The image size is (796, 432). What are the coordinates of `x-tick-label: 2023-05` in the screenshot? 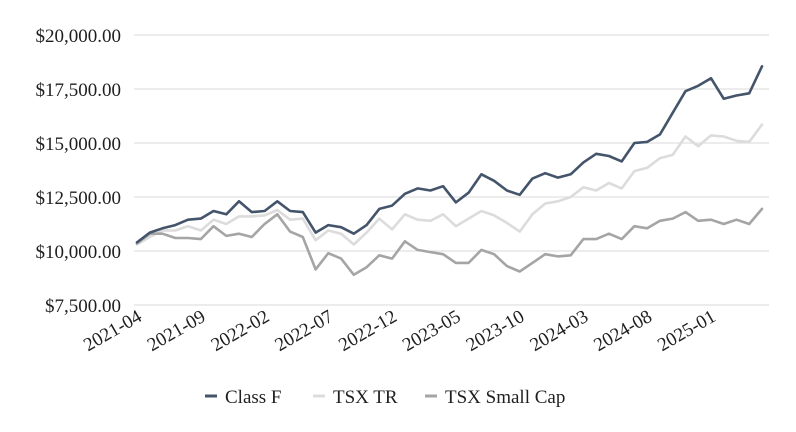 It's located at (431, 331).